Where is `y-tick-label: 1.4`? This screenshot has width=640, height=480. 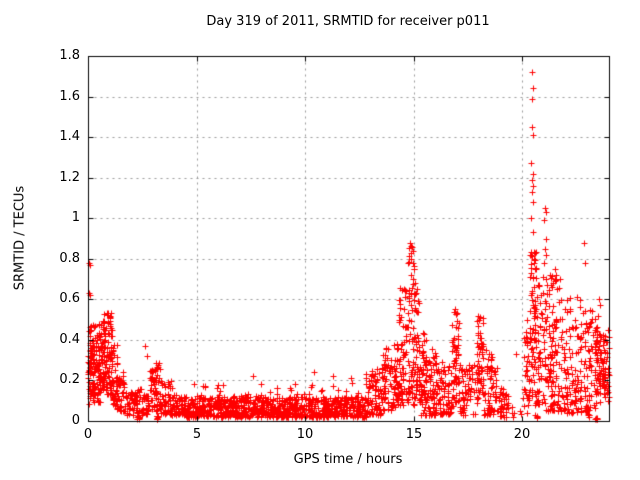
y-tick-label: 1.4 is located at coordinates (69, 136).